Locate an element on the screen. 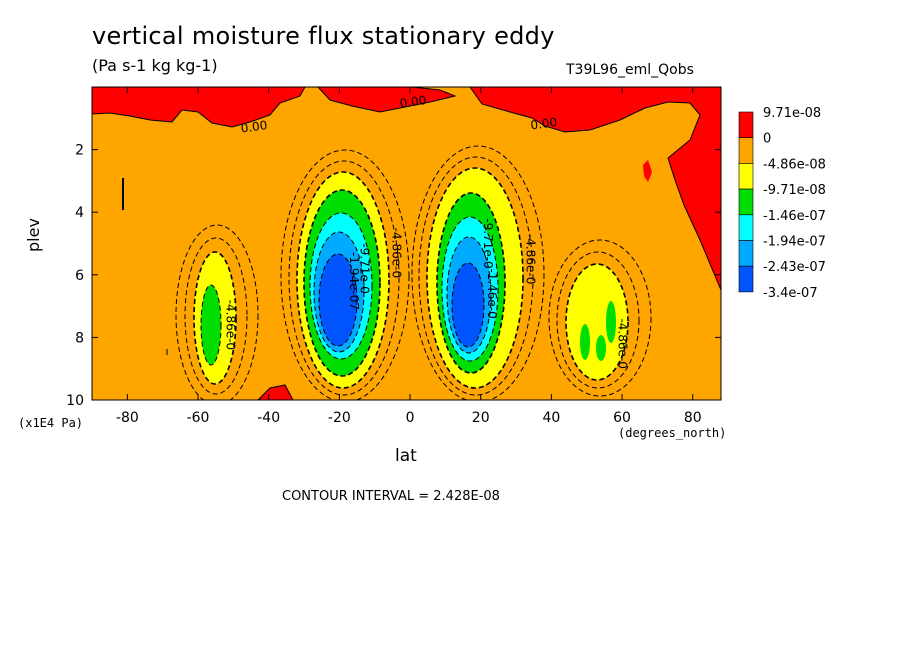  legend-label: -4.86e-08 is located at coordinates (794, 164).